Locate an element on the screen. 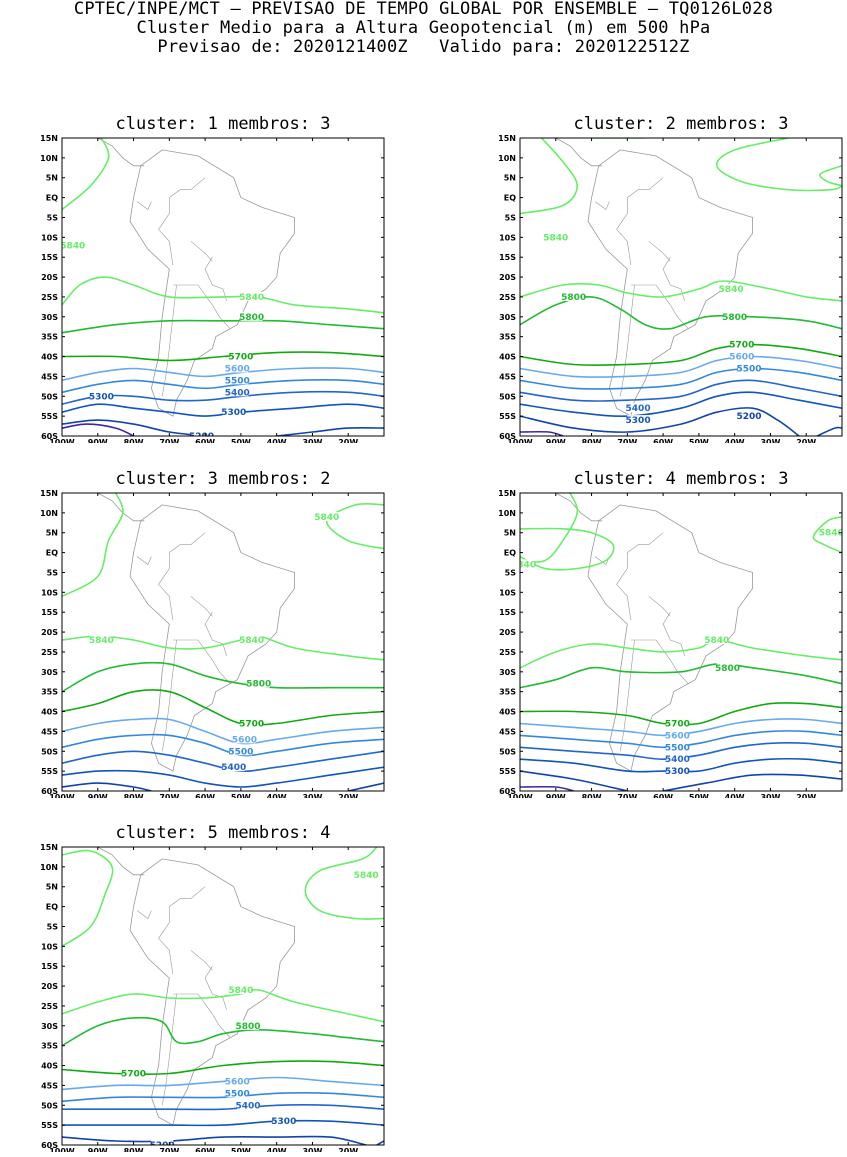 The image size is (847, 1157). panel-title-3: cluster: 3 membros: 2 is located at coordinates (223, 479).